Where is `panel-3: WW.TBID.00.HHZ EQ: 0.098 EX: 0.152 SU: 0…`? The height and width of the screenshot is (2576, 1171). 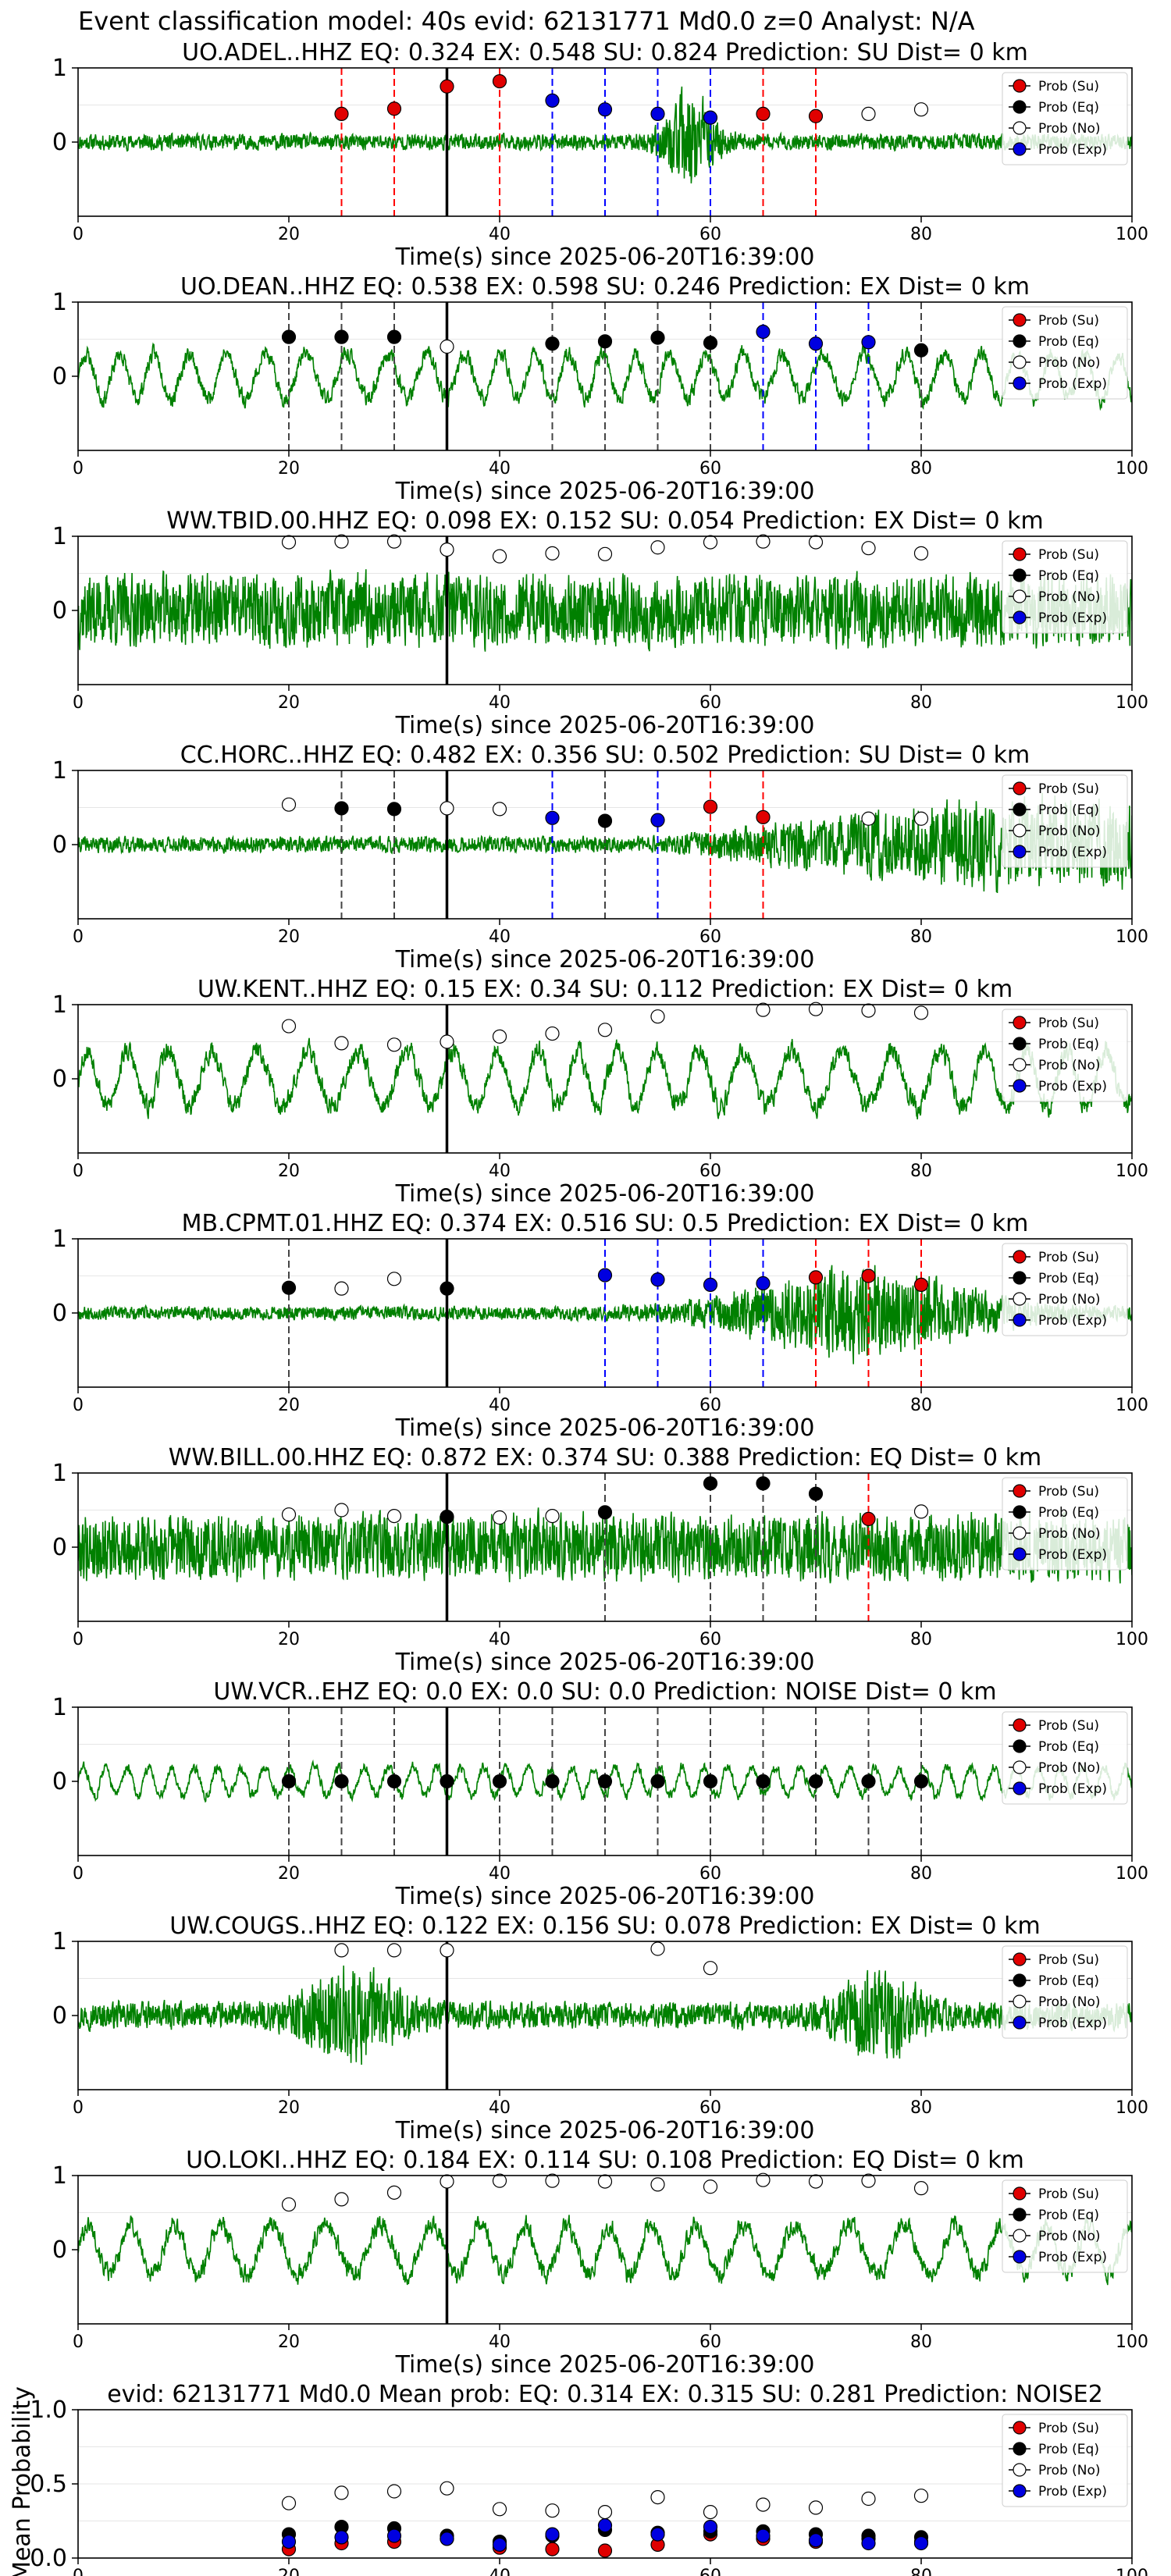 panel-3: WW.TBID.00.HHZ EQ: 0.098 EX: 0.152 SU: 0… is located at coordinates (600, 623).